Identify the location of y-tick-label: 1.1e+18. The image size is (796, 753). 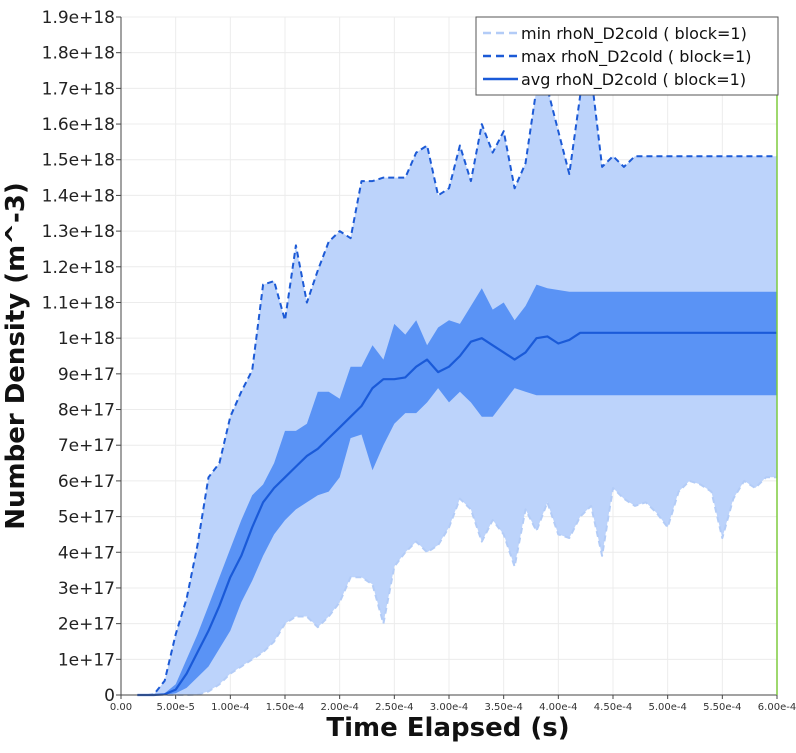
(78, 303).